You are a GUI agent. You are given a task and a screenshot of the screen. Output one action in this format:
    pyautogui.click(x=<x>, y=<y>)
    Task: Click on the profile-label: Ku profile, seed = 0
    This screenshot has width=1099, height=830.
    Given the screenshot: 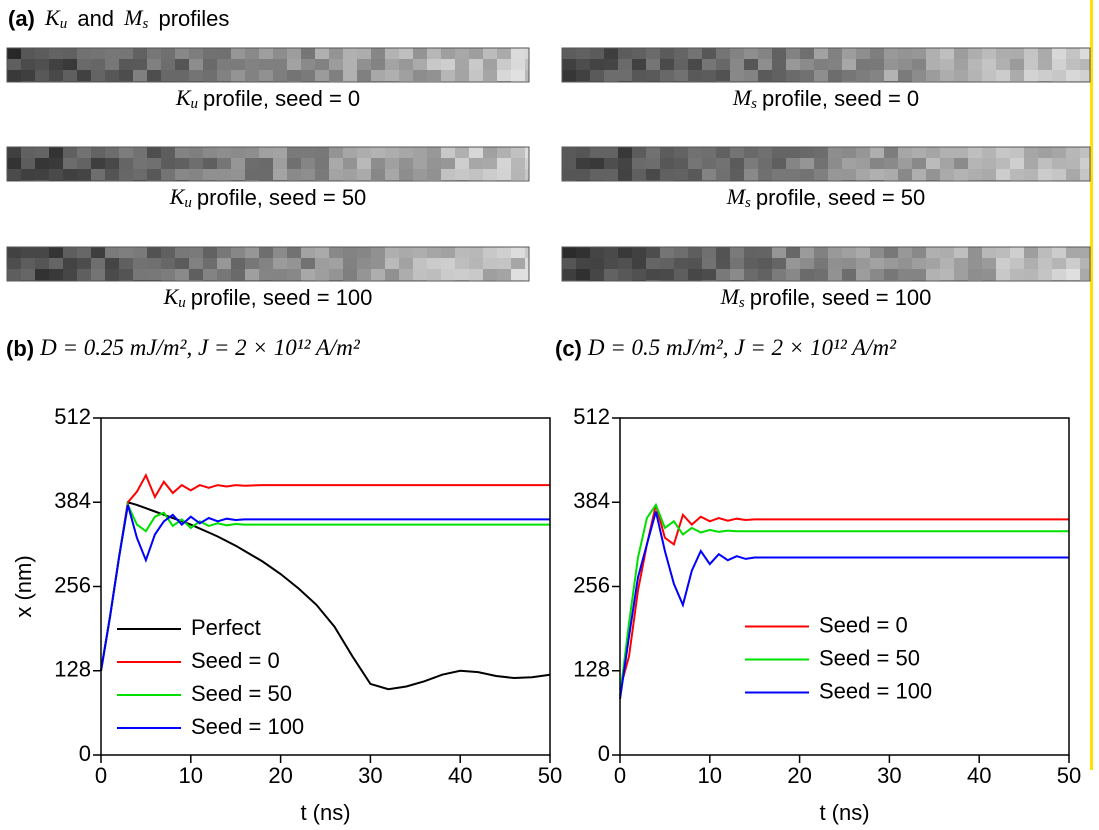 What is the action you would take?
    pyautogui.click(x=267, y=98)
    